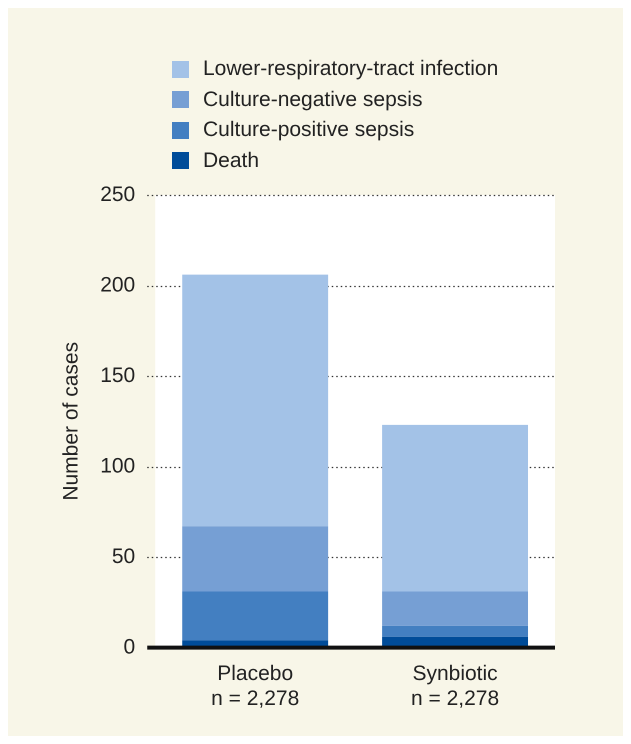  I want to click on legend-label: Death, so click(231, 160).